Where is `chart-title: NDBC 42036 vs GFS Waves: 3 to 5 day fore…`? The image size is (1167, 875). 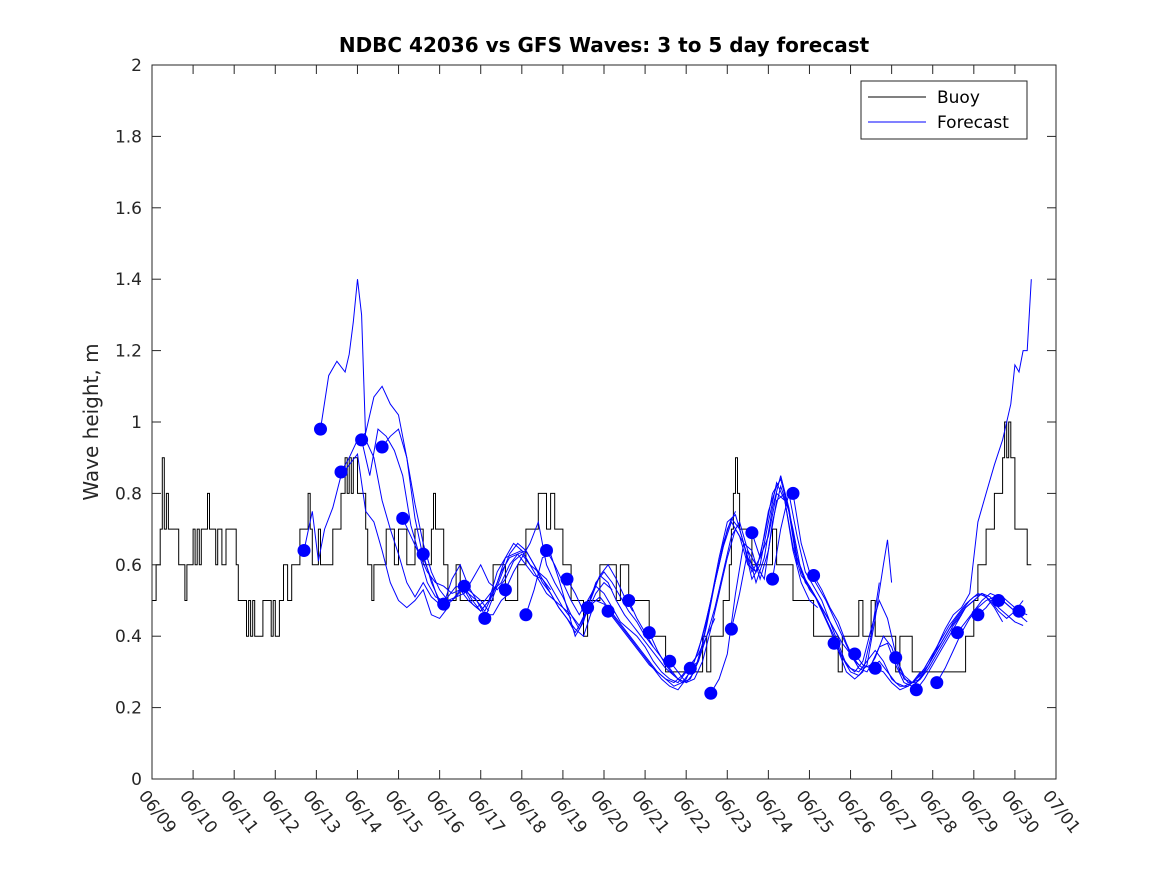
chart-title: NDBC 42036 vs GFS Waves: 3 to 5 day fore… is located at coordinates (604, 45).